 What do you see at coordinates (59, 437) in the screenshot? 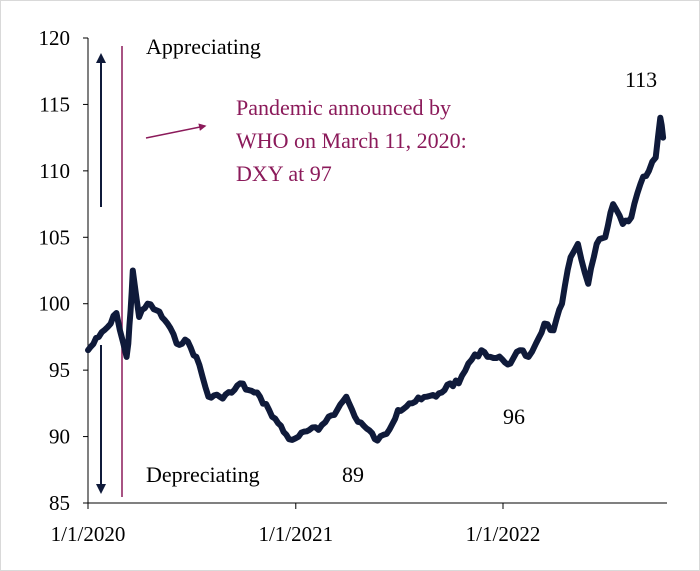
I see `y-tick-label: 90` at bounding box center [59, 437].